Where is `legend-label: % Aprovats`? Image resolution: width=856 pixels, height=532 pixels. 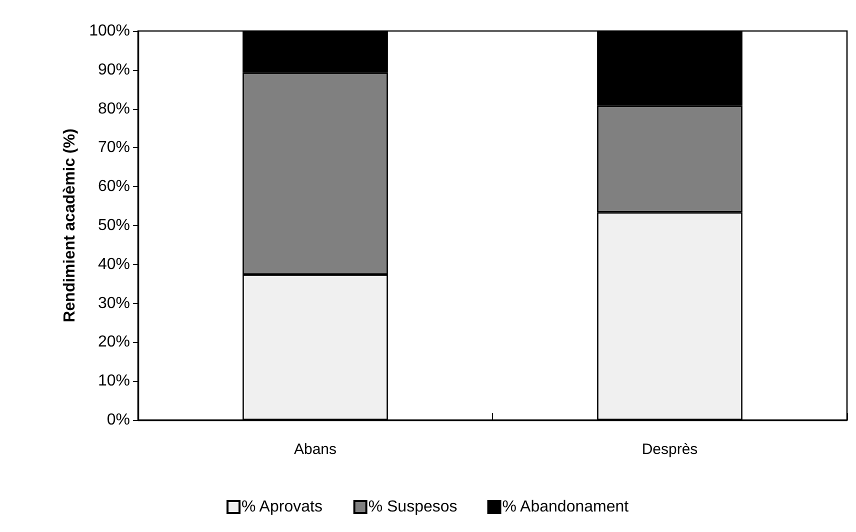
legend-label: % Aprovats is located at coordinates (282, 507).